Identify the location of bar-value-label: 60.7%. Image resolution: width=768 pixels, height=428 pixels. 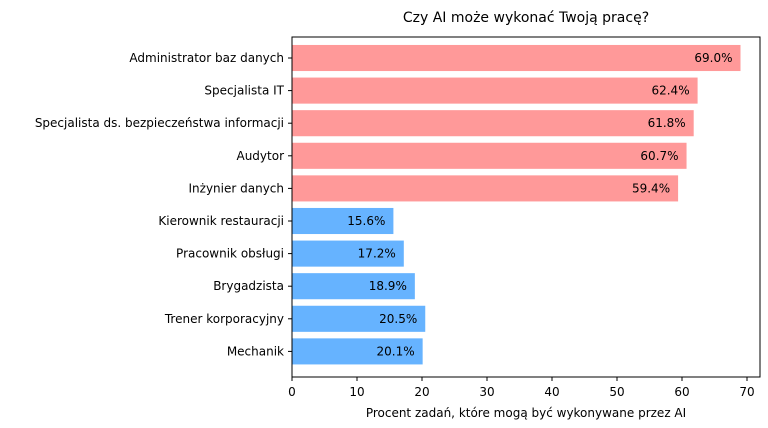
(659, 156).